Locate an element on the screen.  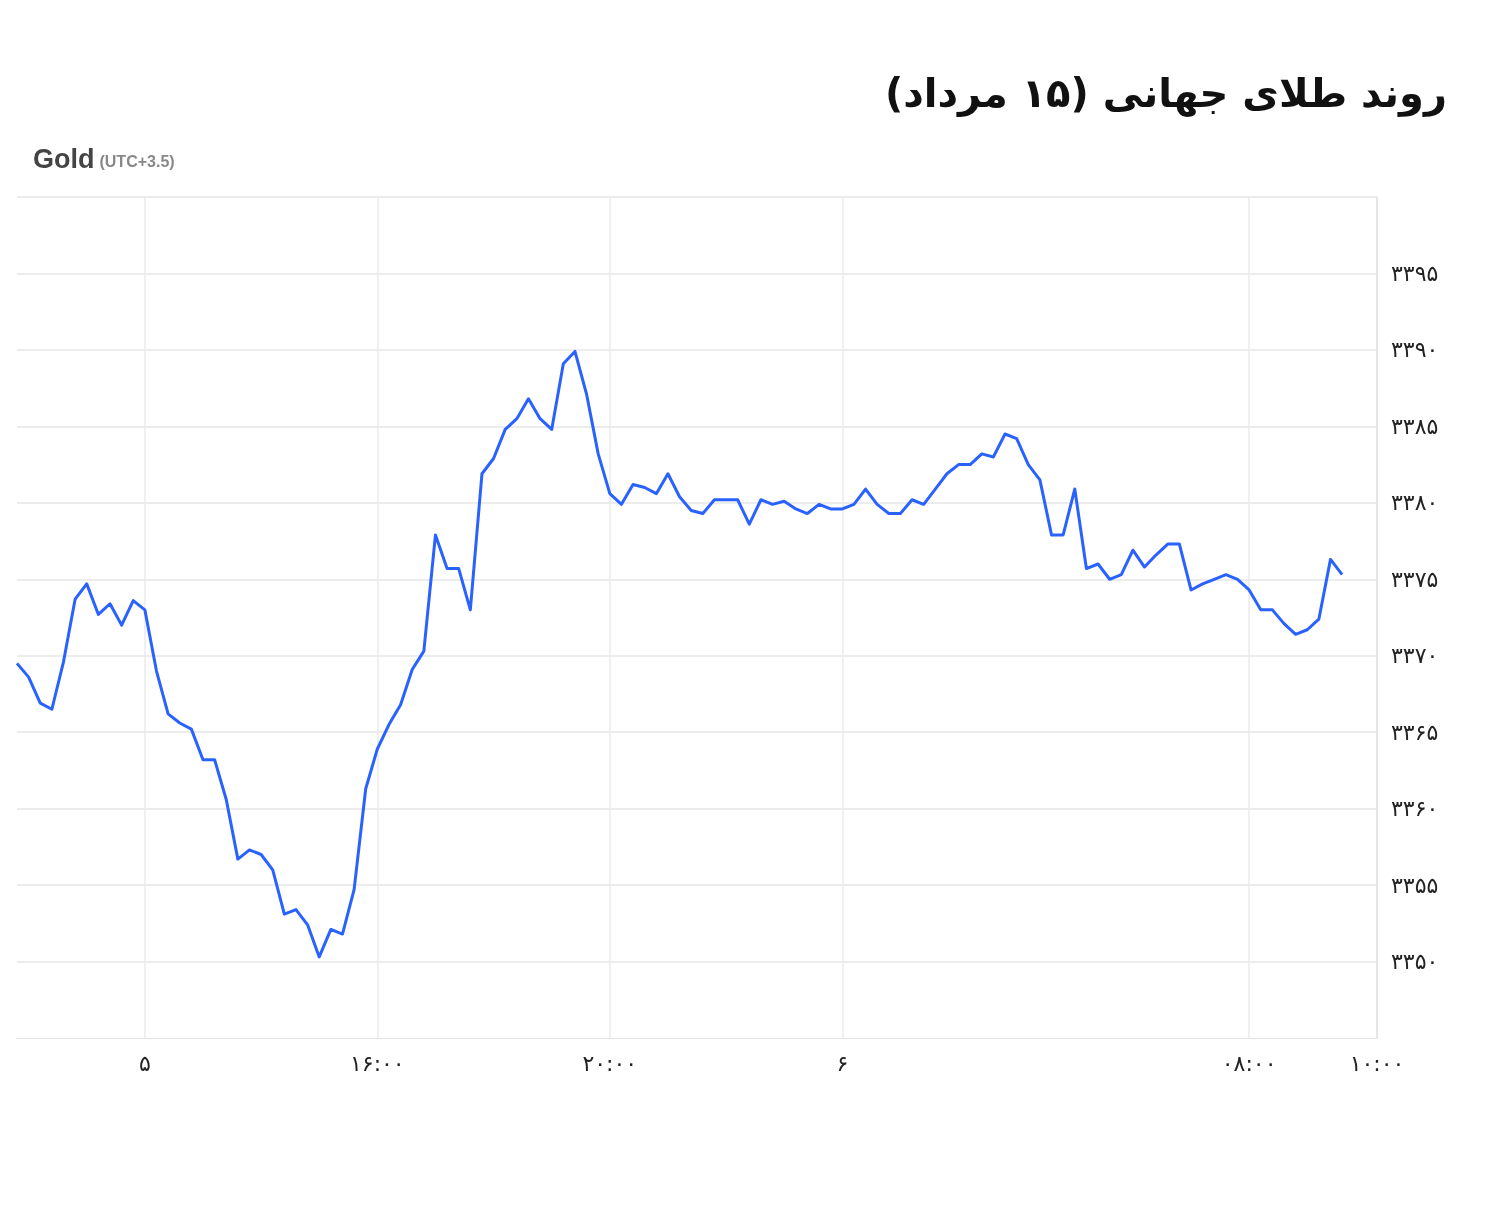
x-tick-label: ۰۸:۰۰ is located at coordinates (1249, 1063).